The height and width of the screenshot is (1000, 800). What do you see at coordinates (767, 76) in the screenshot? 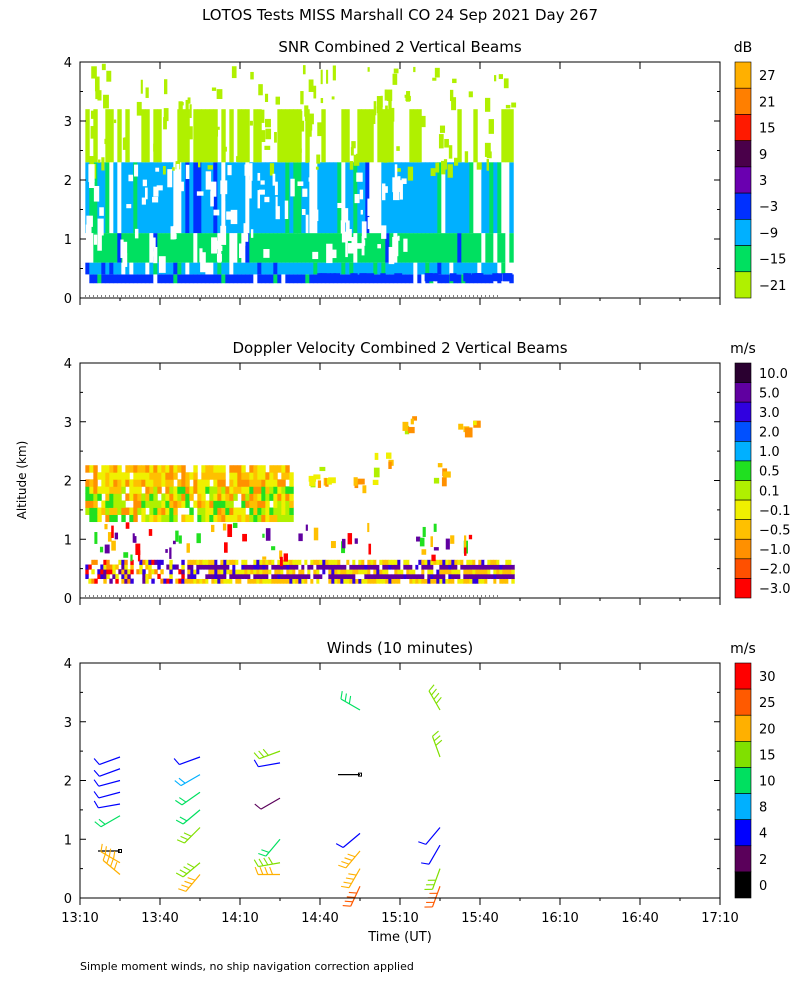
I see `colorbar-label: 27` at bounding box center [767, 76].